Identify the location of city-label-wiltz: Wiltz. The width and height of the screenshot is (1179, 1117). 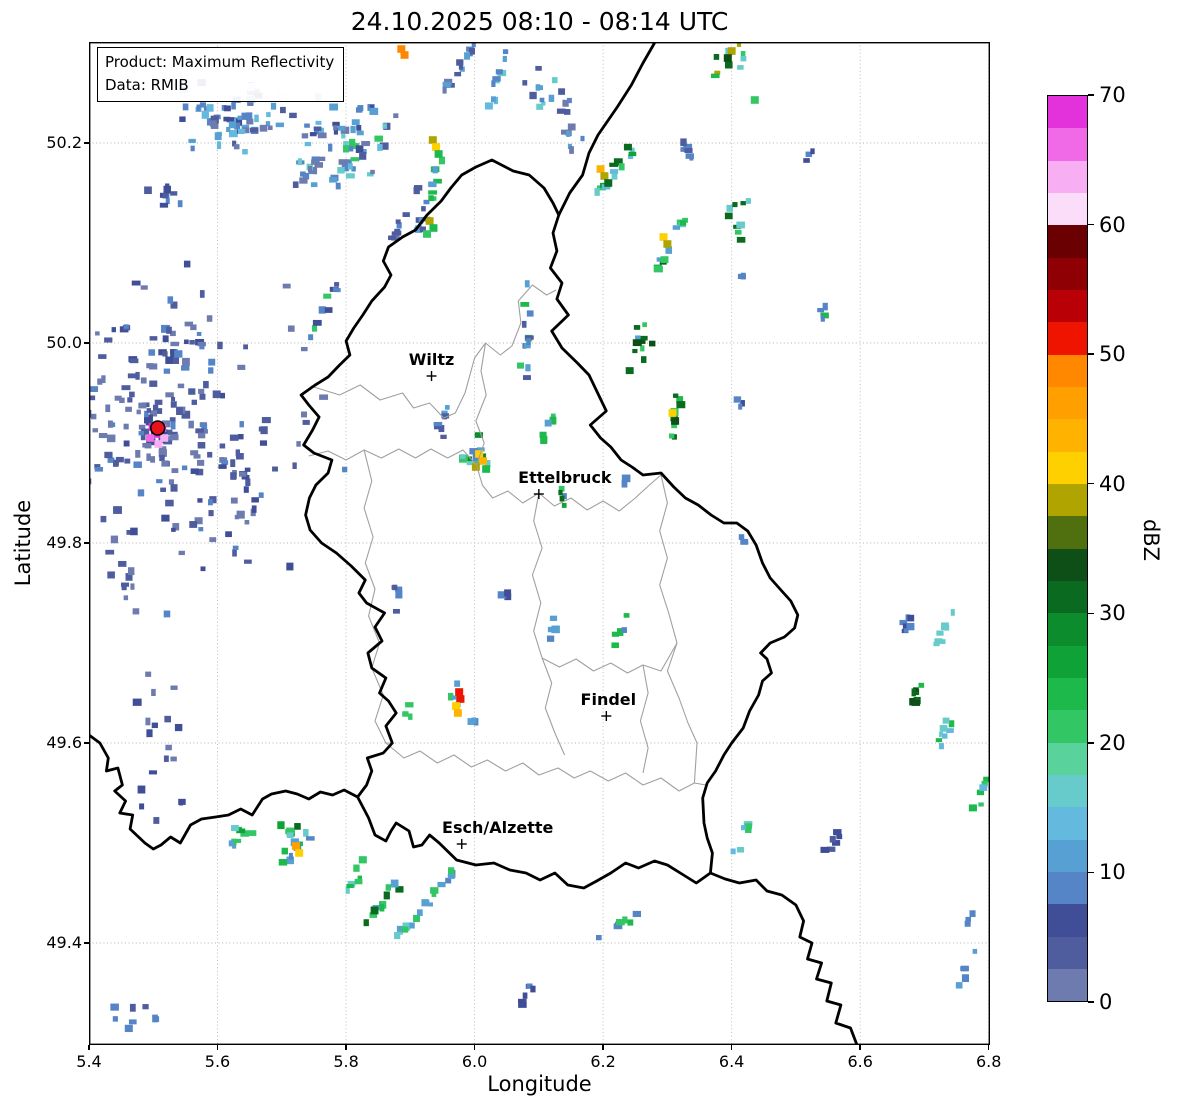
(432, 359).